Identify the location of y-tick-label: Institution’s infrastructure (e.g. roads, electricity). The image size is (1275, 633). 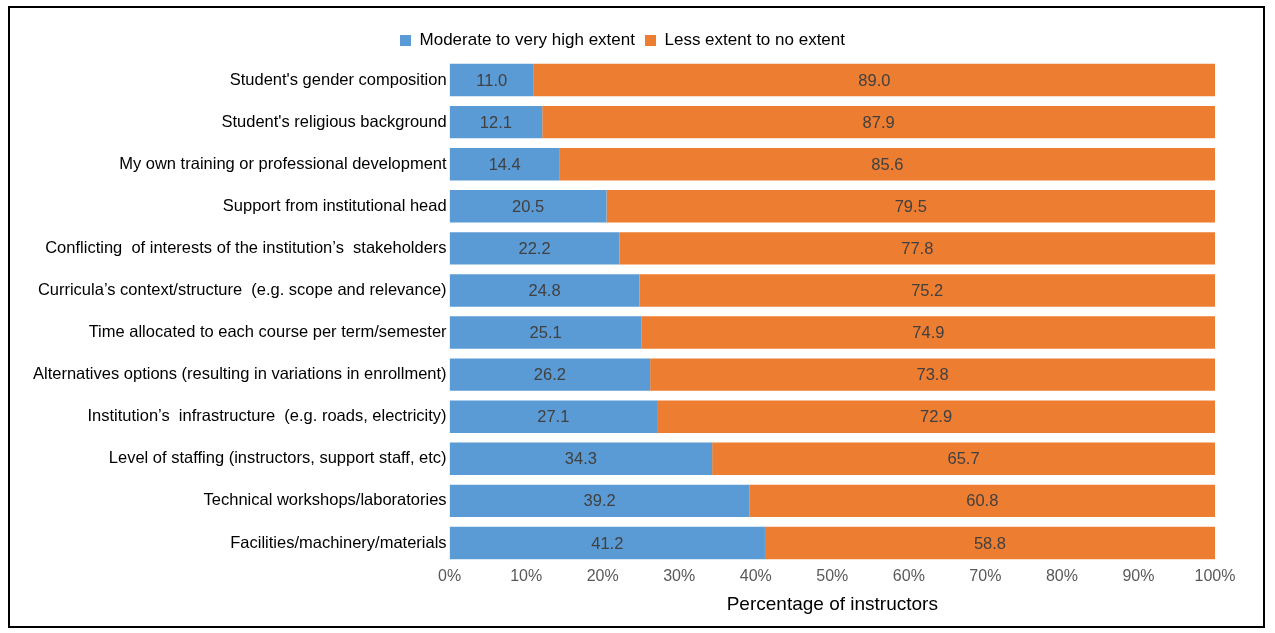
(267, 415).